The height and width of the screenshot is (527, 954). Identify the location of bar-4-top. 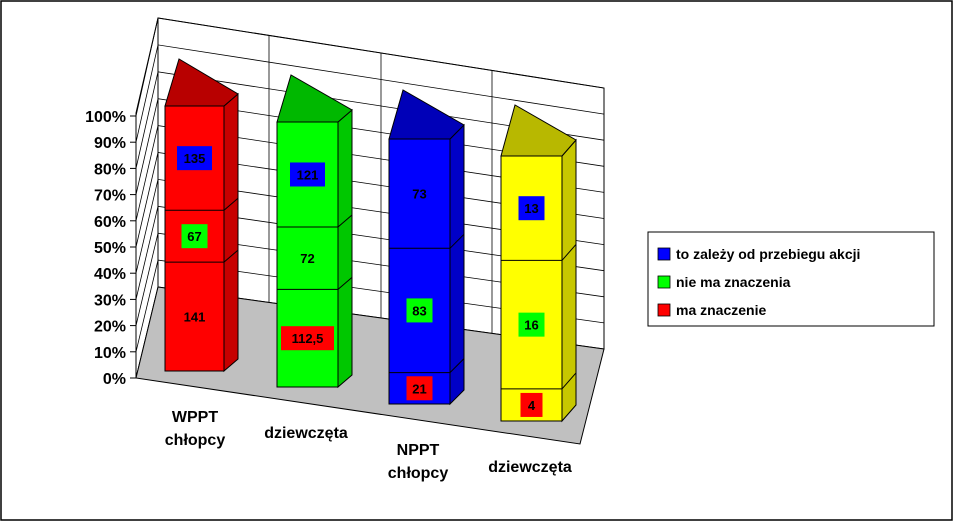
(538, 130).